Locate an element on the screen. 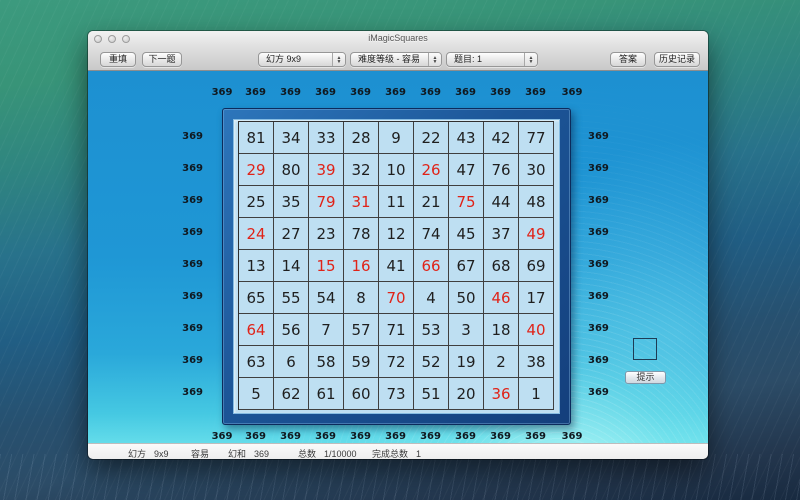 This screenshot has height=500, width=800. history-button: 历史记录 is located at coordinates (677, 59).